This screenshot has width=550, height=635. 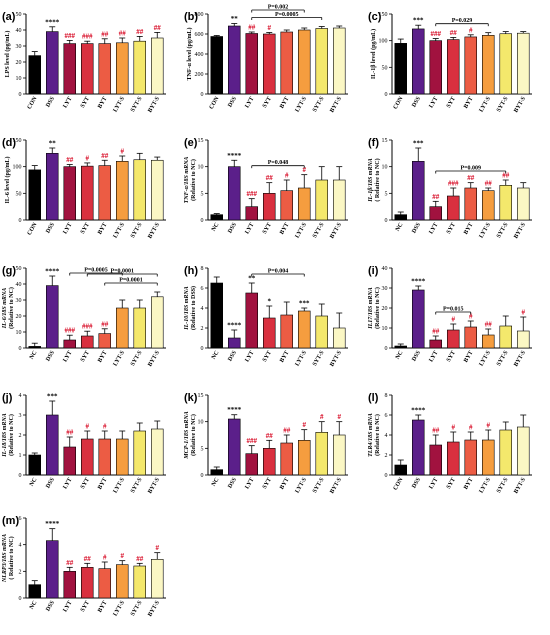 I want to click on bar-nc, so click(x=34, y=465).